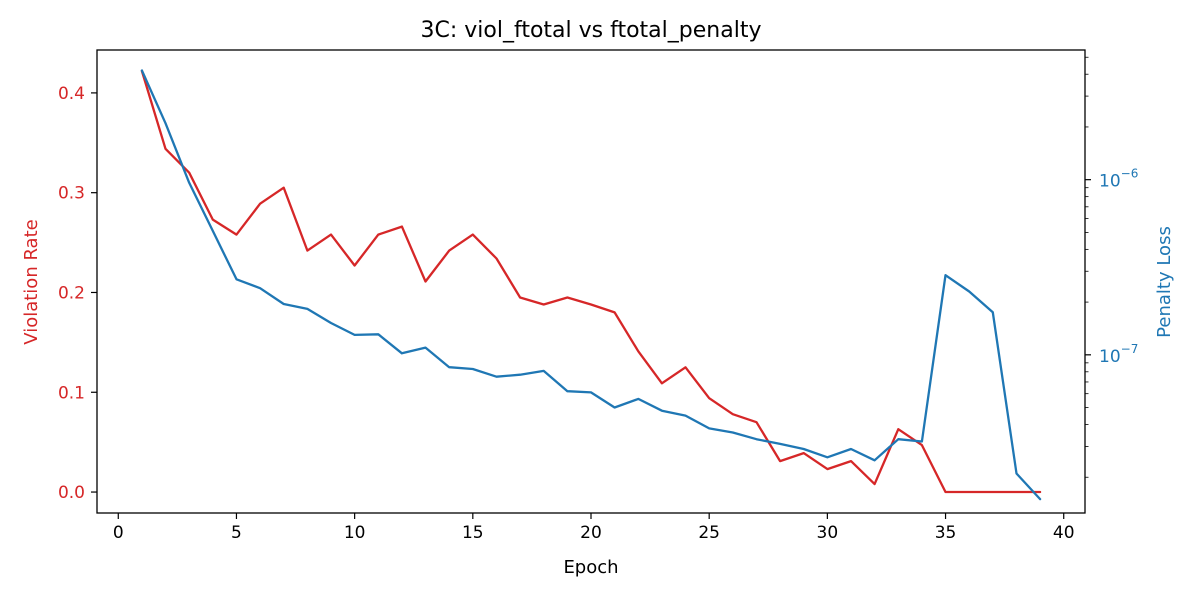  I want to click on x-tick-label: 0, so click(118, 533).